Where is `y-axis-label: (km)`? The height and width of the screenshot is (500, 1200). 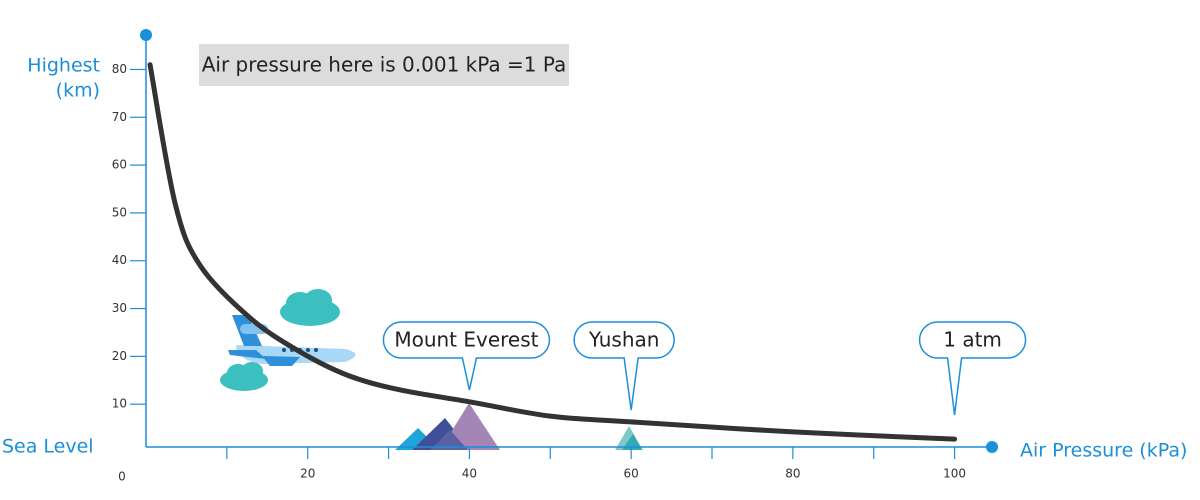 y-axis-label: (km) is located at coordinates (78, 91).